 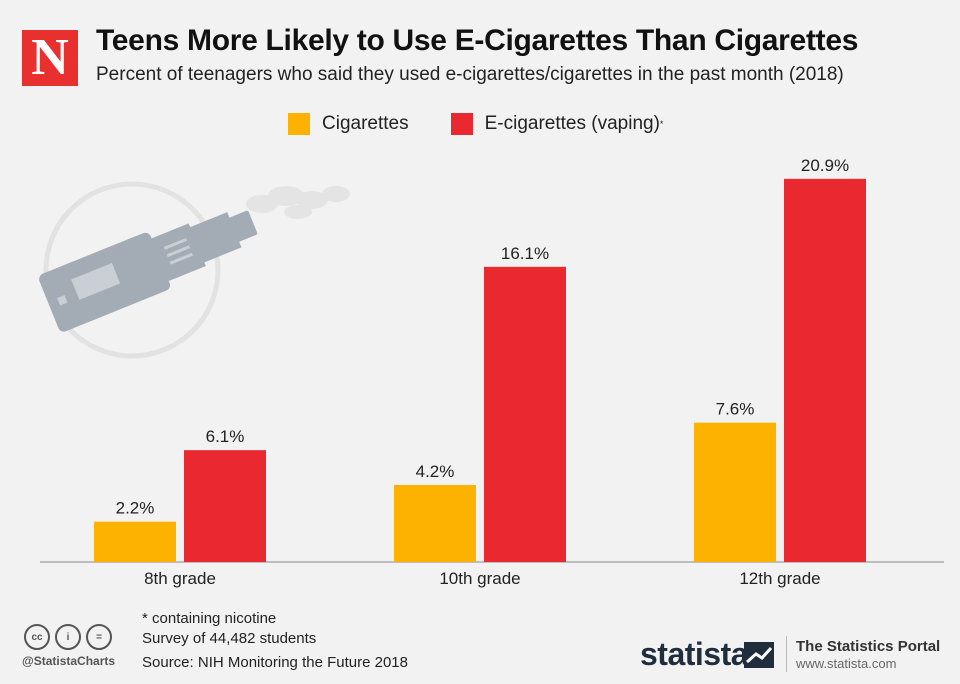 I want to click on data-label-ecig-1: 6.1%, so click(x=225, y=436).